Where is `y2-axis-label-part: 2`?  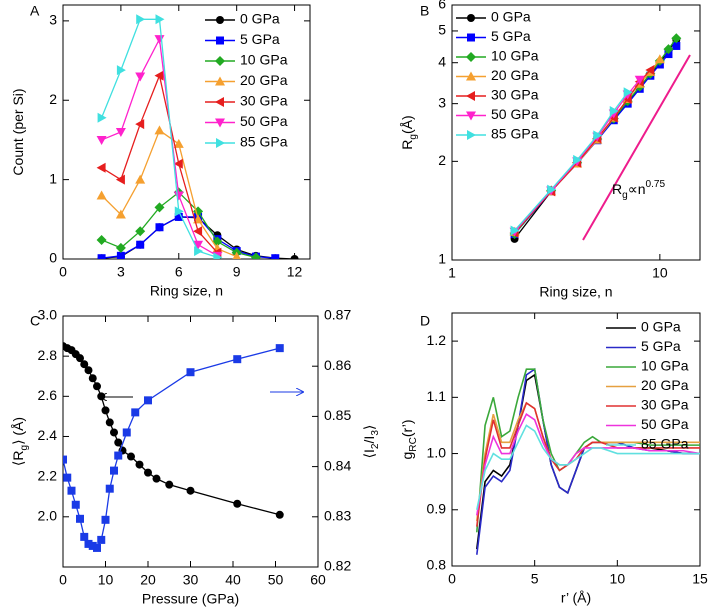 y2-axis-label-part: 2 is located at coordinates (375, 446).